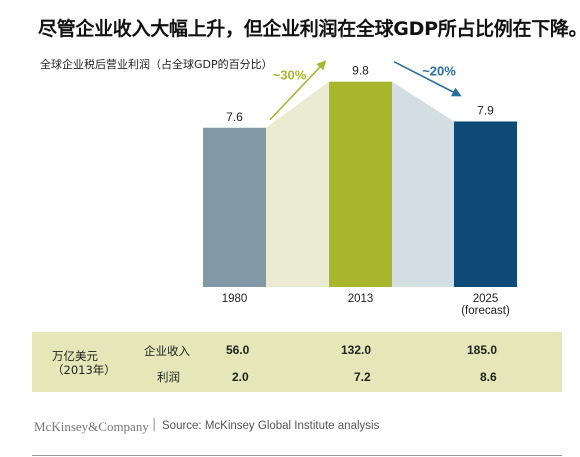 Image resolution: width=580 pixels, height=457 pixels. I want to click on table-cell-profit-1980: 2.0, so click(240, 377).